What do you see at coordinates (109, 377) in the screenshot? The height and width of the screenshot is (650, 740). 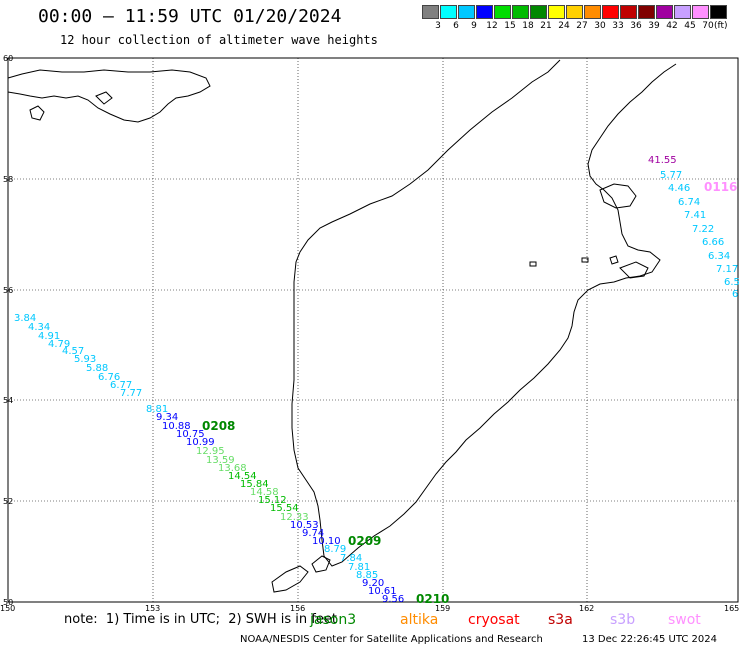 I see `wave-height-label: 6.76` at bounding box center [109, 377].